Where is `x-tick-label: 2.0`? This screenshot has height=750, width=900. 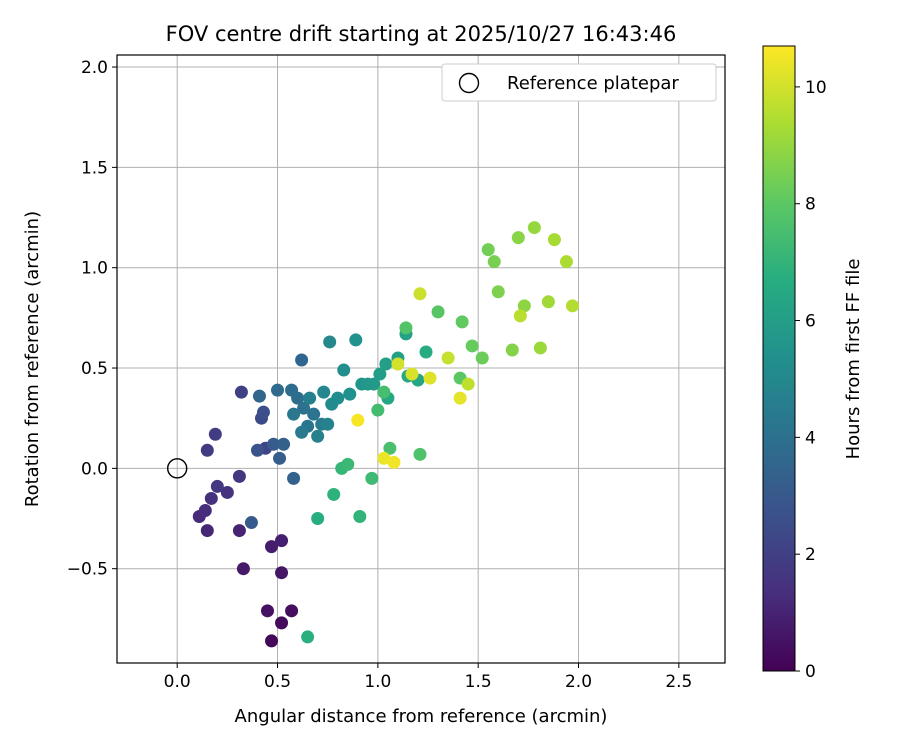 x-tick-label: 2.0 is located at coordinates (578, 682).